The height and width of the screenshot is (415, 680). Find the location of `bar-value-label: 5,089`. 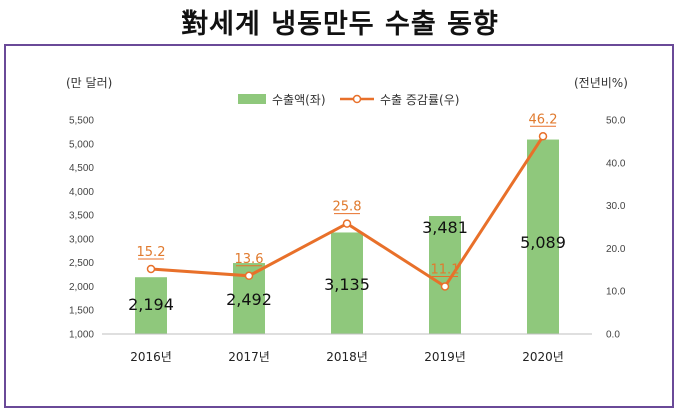

bar-value-label: 5,089 is located at coordinates (543, 242).